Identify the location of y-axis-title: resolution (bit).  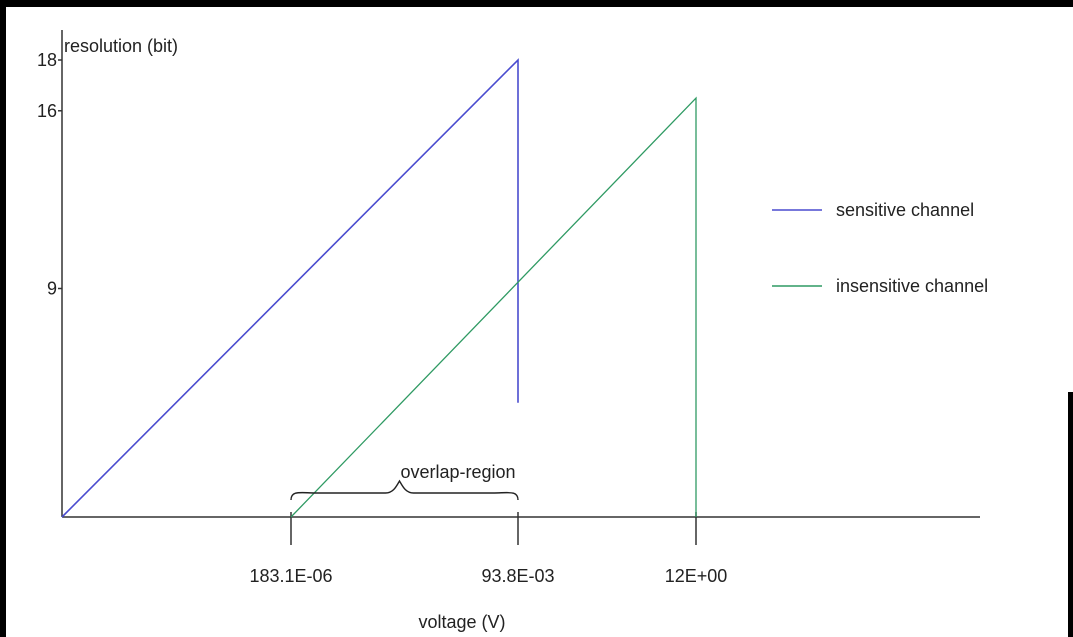
(121, 46).